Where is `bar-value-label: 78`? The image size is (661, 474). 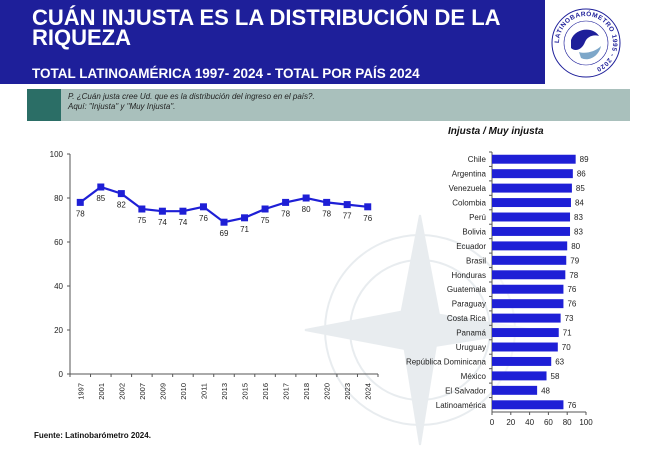
bar-value-label: 78 is located at coordinates (573, 275).